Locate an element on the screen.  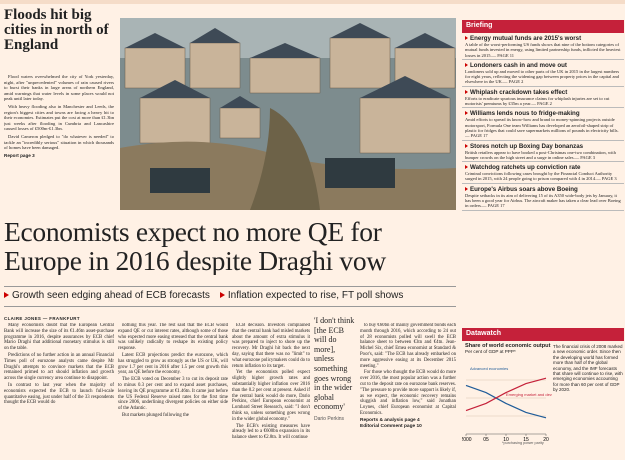
briefing-headline: Londoners cash in and move out is located at coordinates (543, 65).